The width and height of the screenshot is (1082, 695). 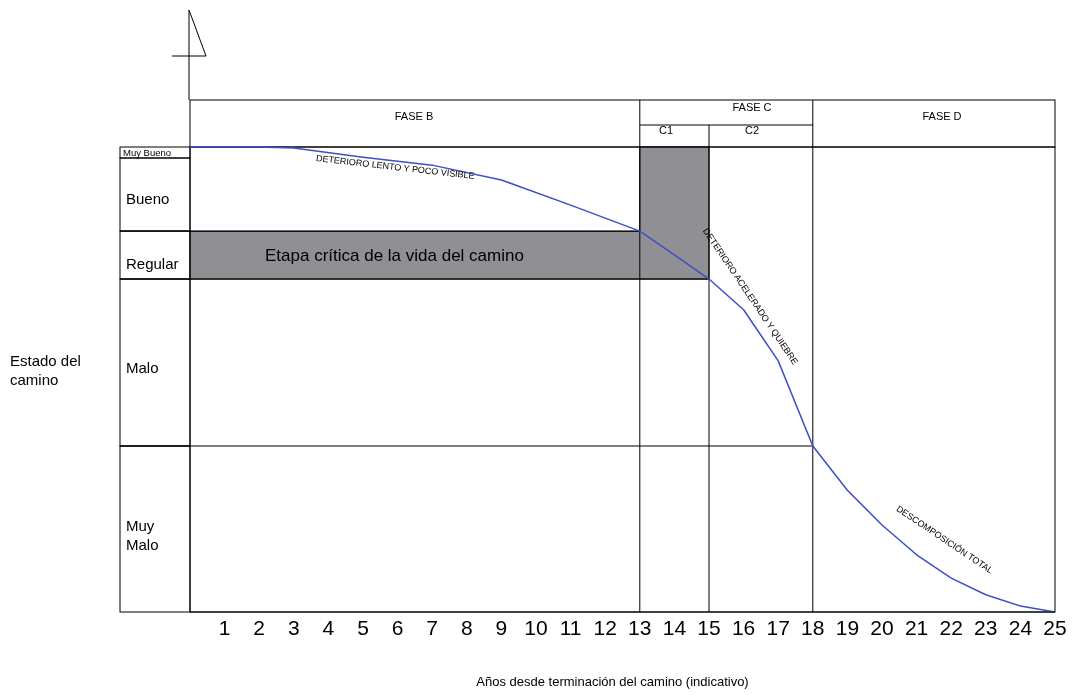 What do you see at coordinates (293, 627) in the screenshot?
I see `x-tick-label: 3` at bounding box center [293, 627].